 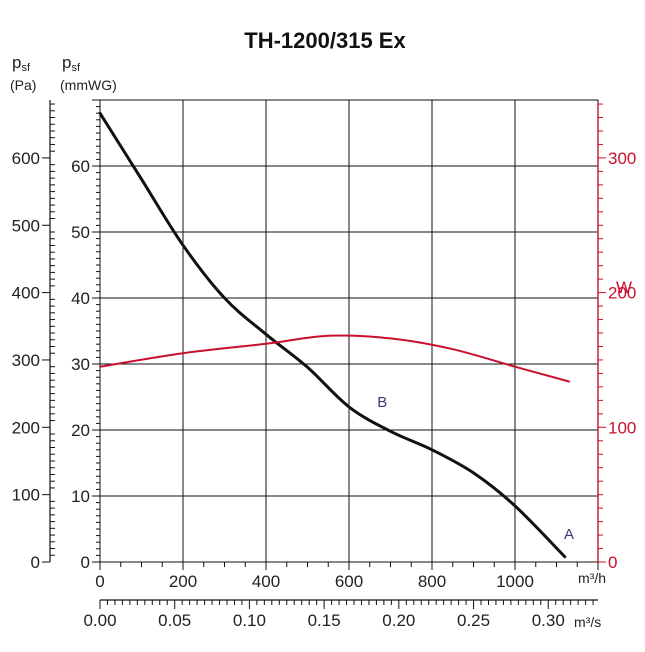 I want to click on y-axis-mmwg-tick-label: 50, so click(x=80, y=232).